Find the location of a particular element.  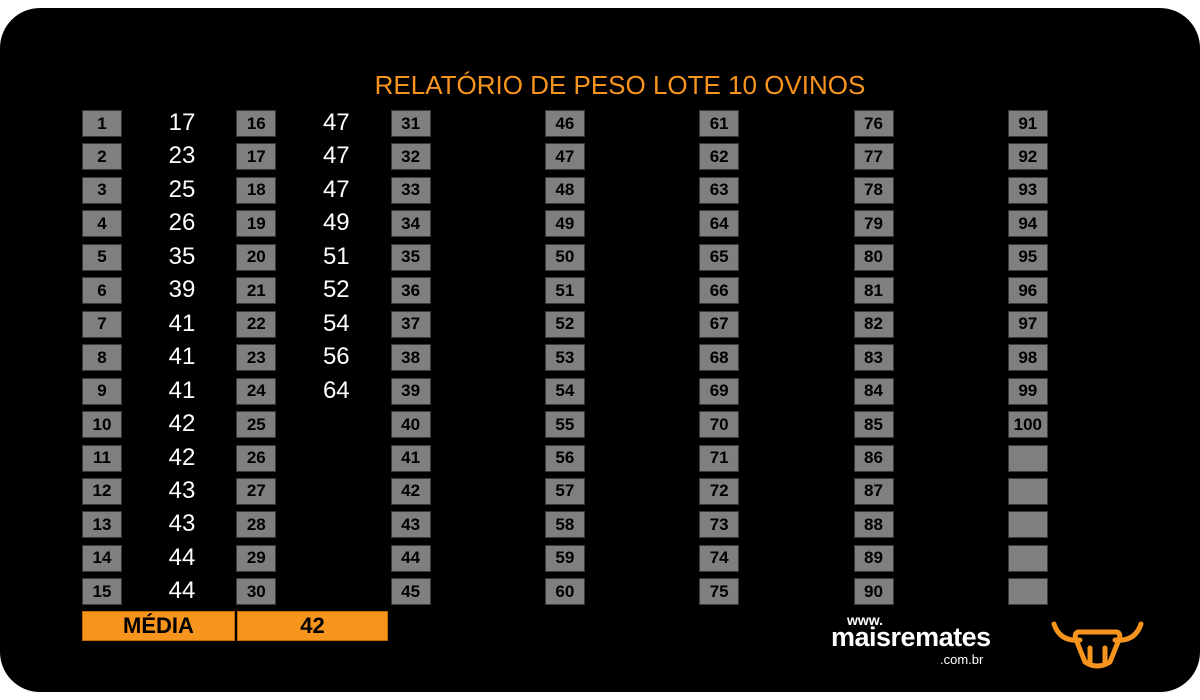

animal-number: 28 is located at coordinates (256, 525).